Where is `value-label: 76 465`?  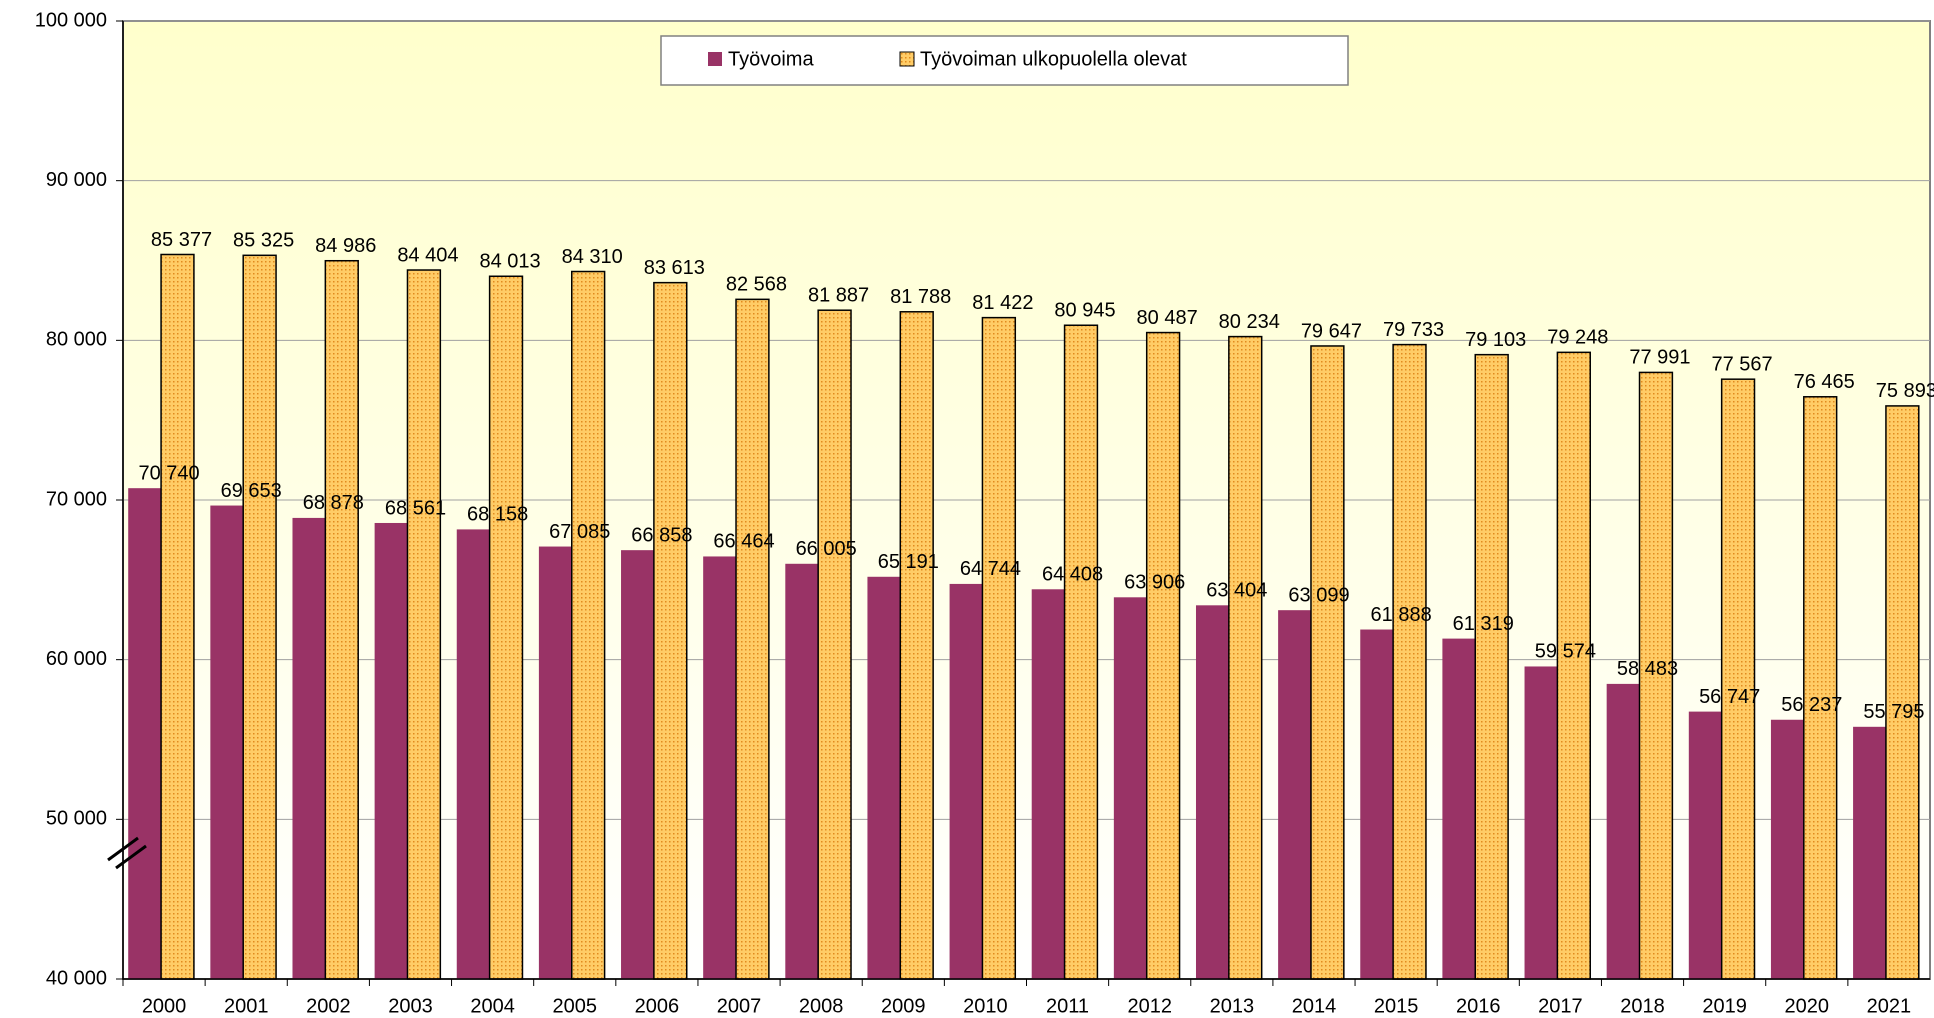 value-label: 76 465 is located at coordinates (1824, 382).